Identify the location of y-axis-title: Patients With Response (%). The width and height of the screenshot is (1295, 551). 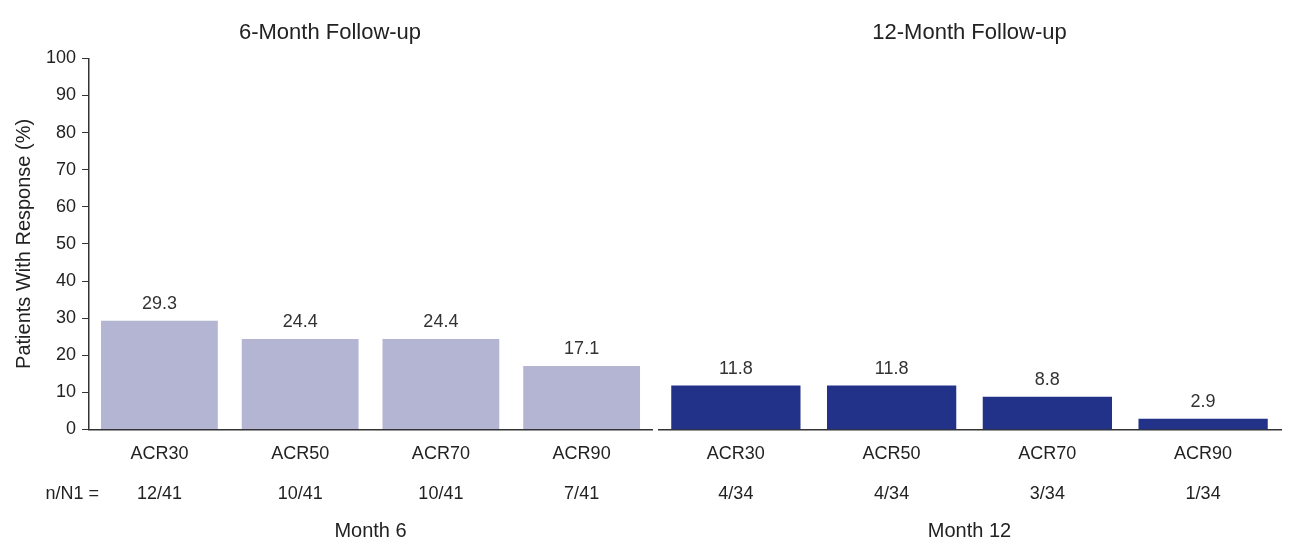
(22, 243).